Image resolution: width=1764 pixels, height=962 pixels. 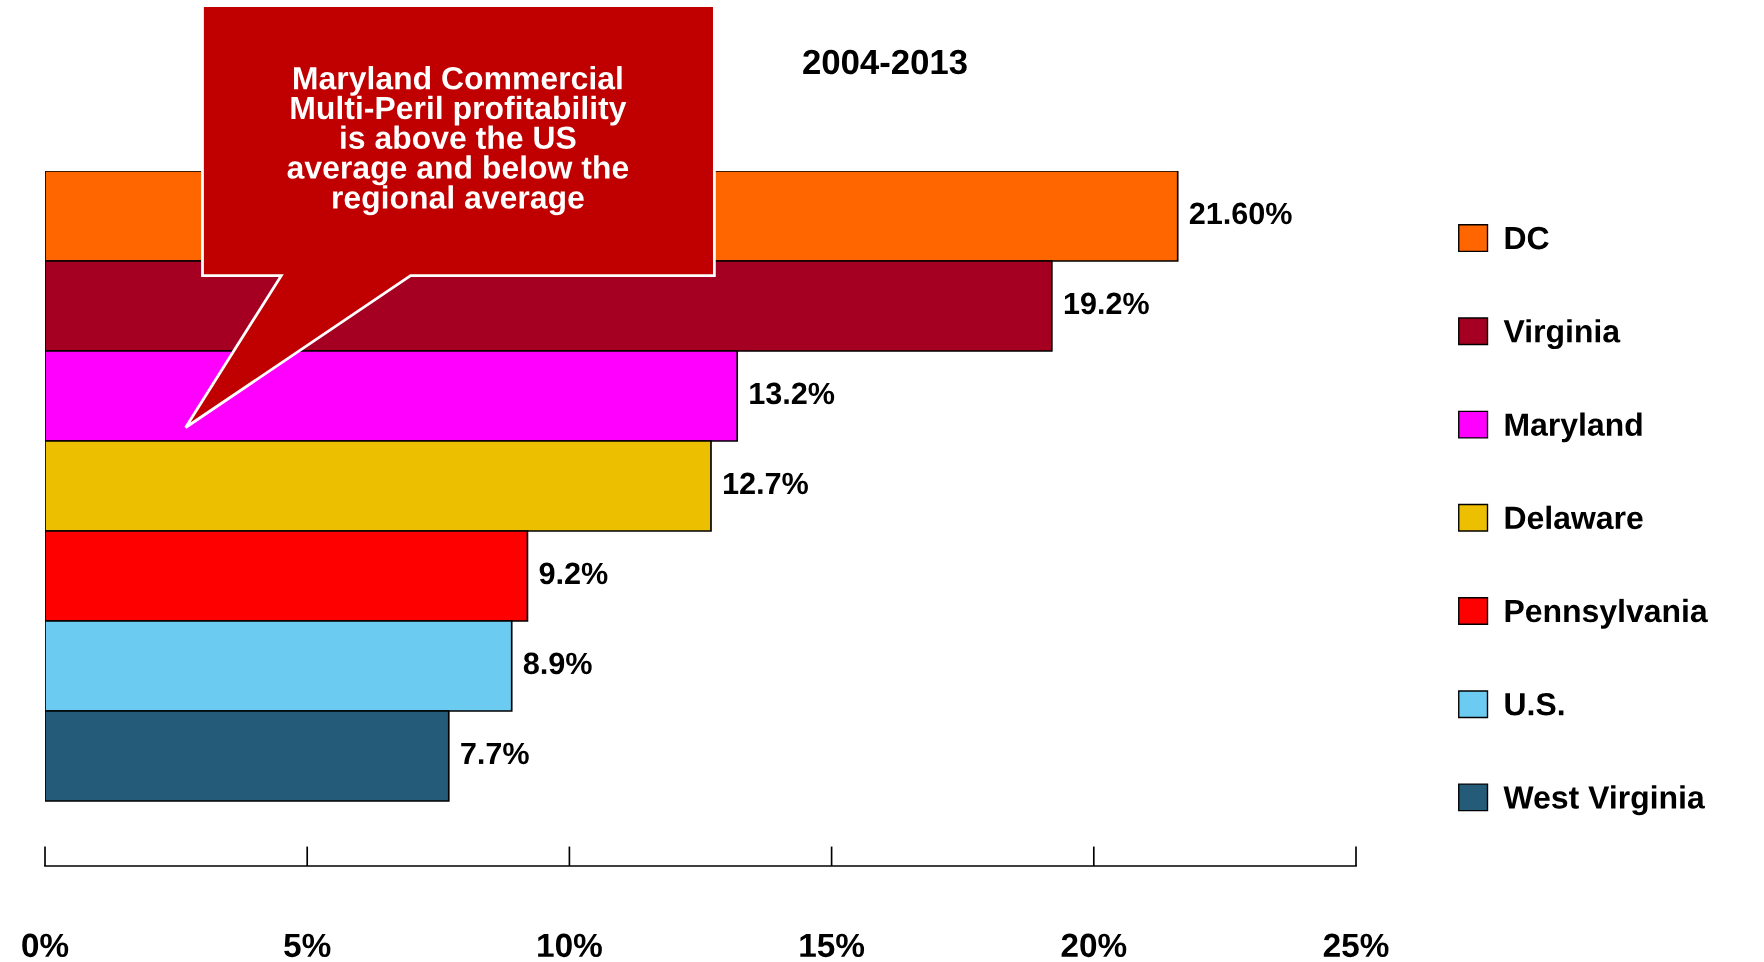 I want to click on data-label: 19.2%, so click(x=1106, y=303).